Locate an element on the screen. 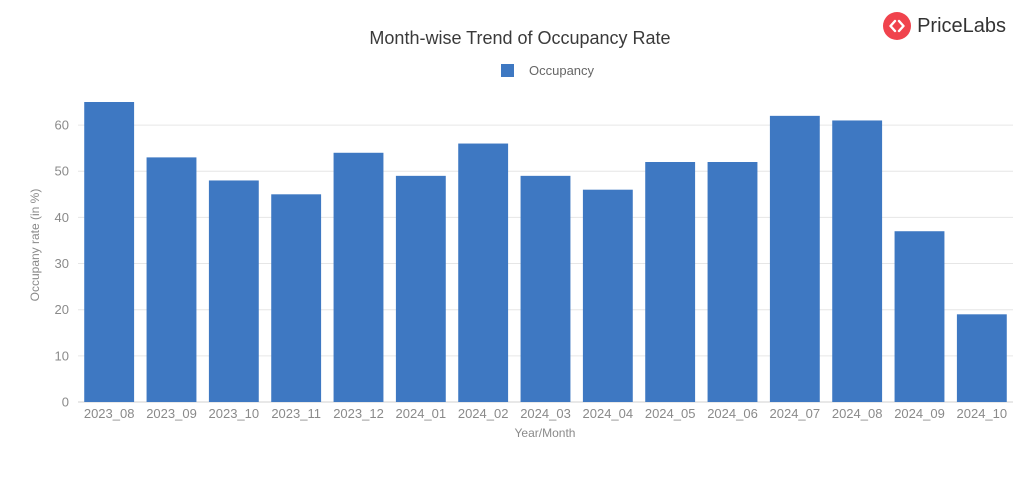 The height and width of the screenshot is (481, 1024). chart-title: Month-wise Trend of Occupancy Rate is located at coordinates (519, 38).